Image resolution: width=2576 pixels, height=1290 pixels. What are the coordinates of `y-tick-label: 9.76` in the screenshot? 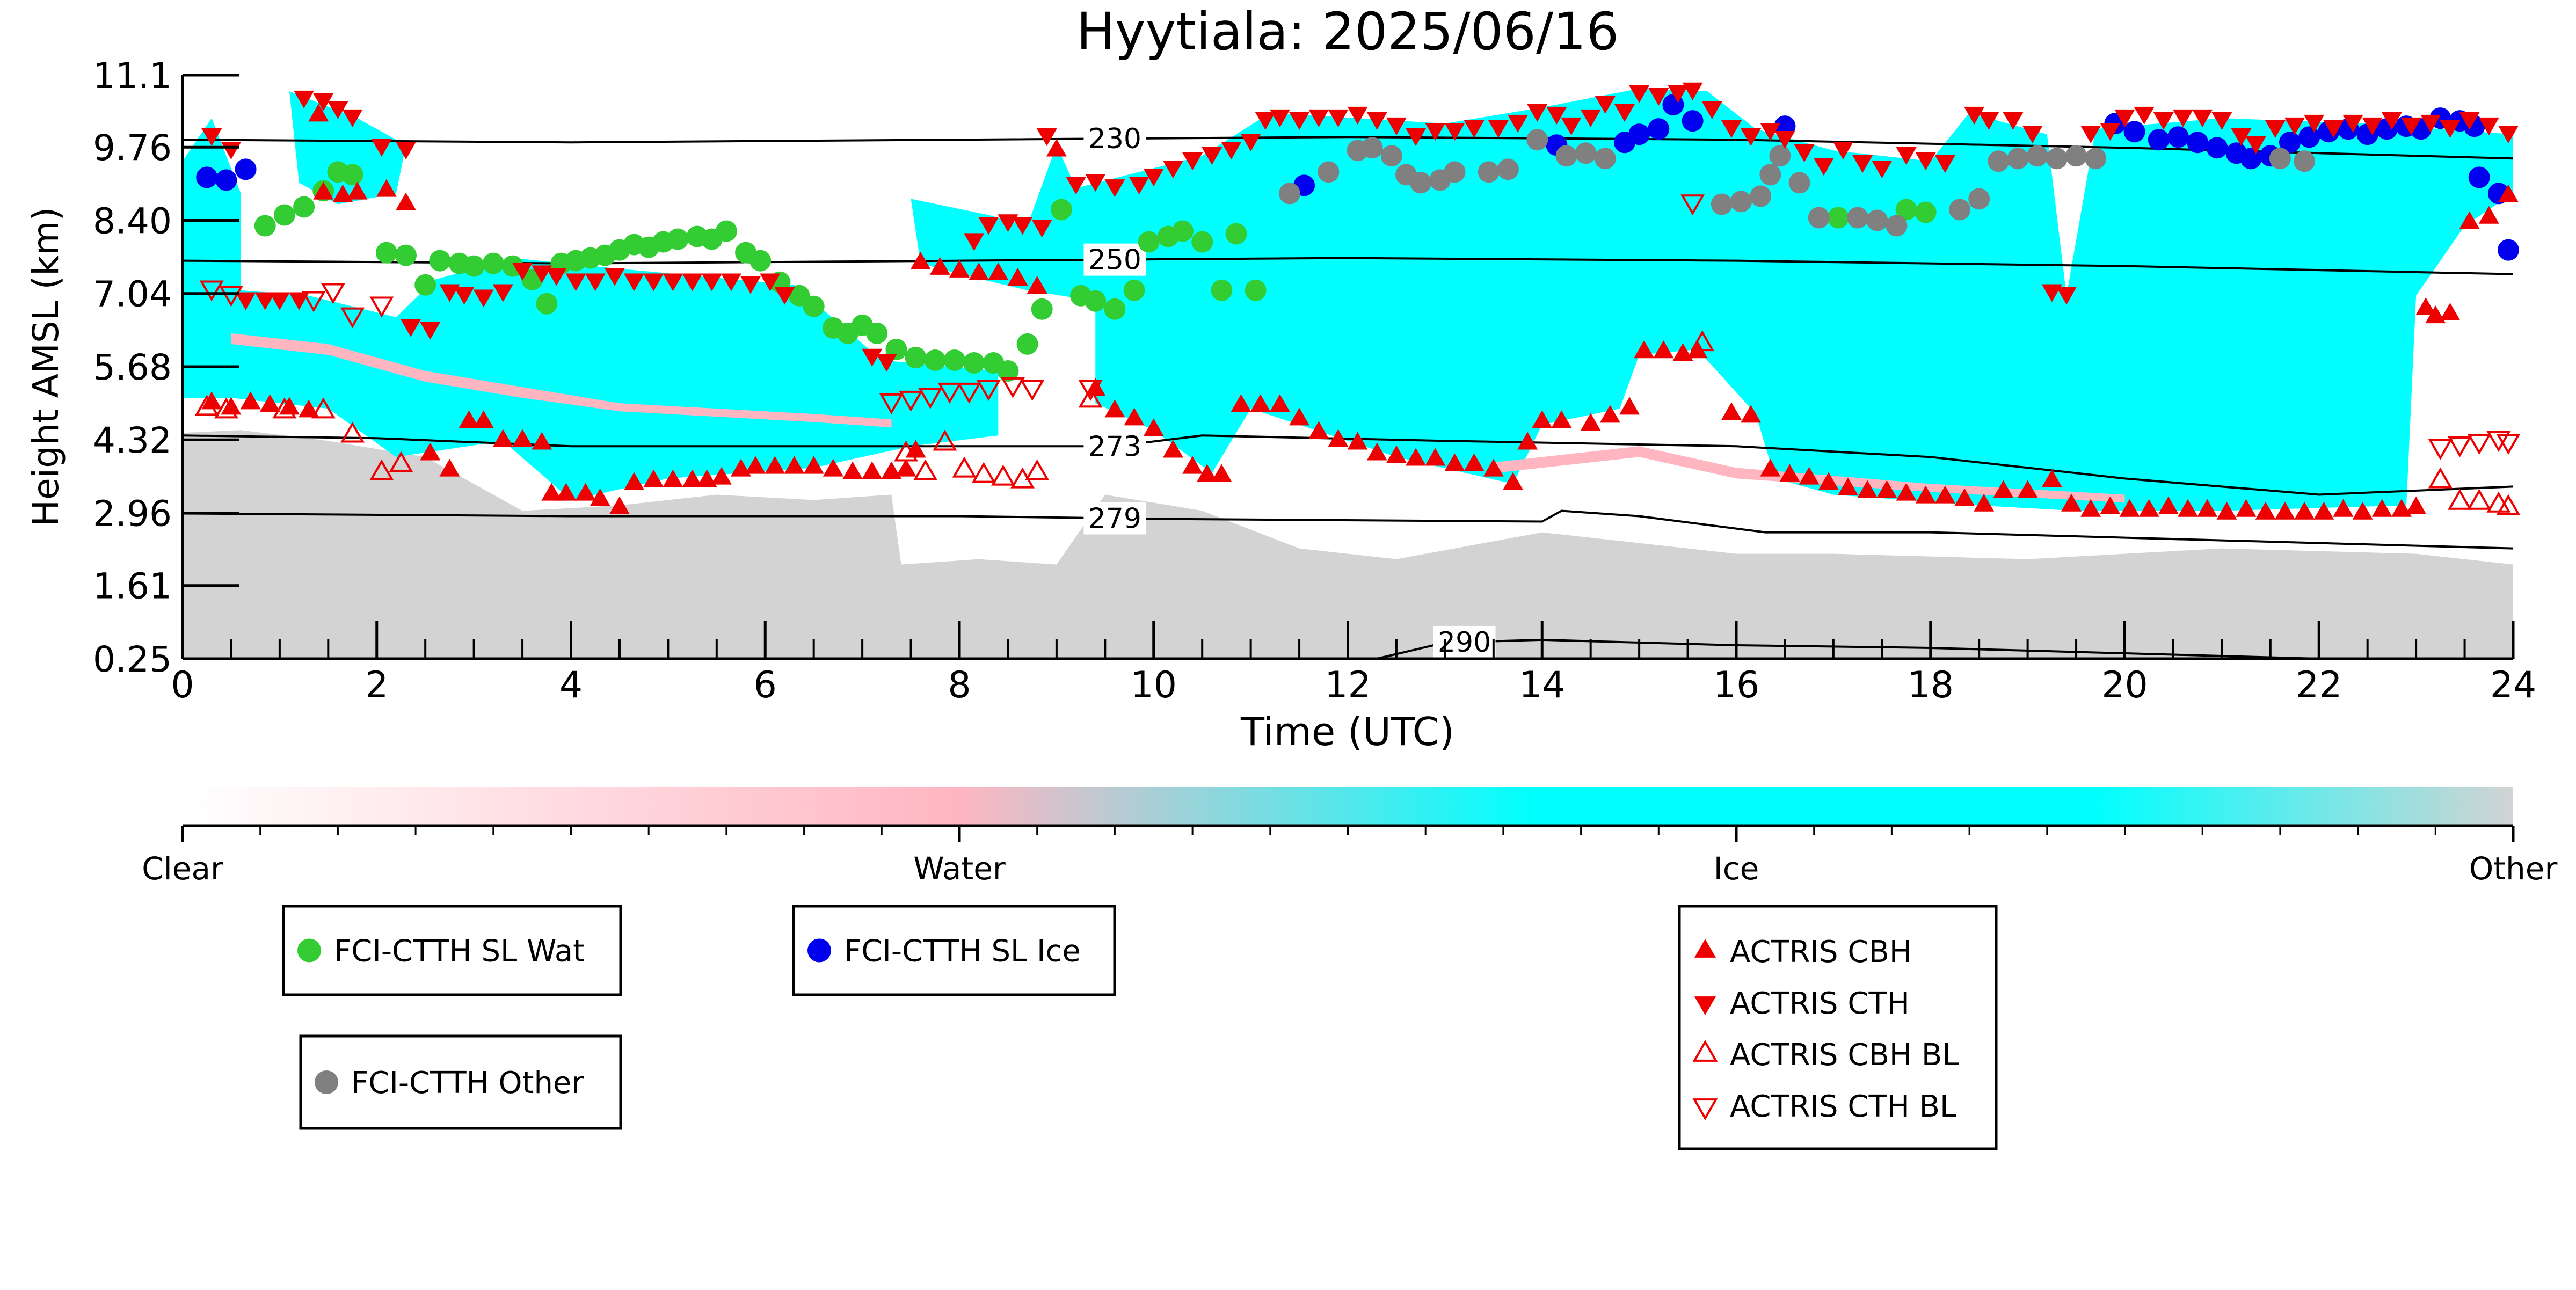 It's located at (132, 148).